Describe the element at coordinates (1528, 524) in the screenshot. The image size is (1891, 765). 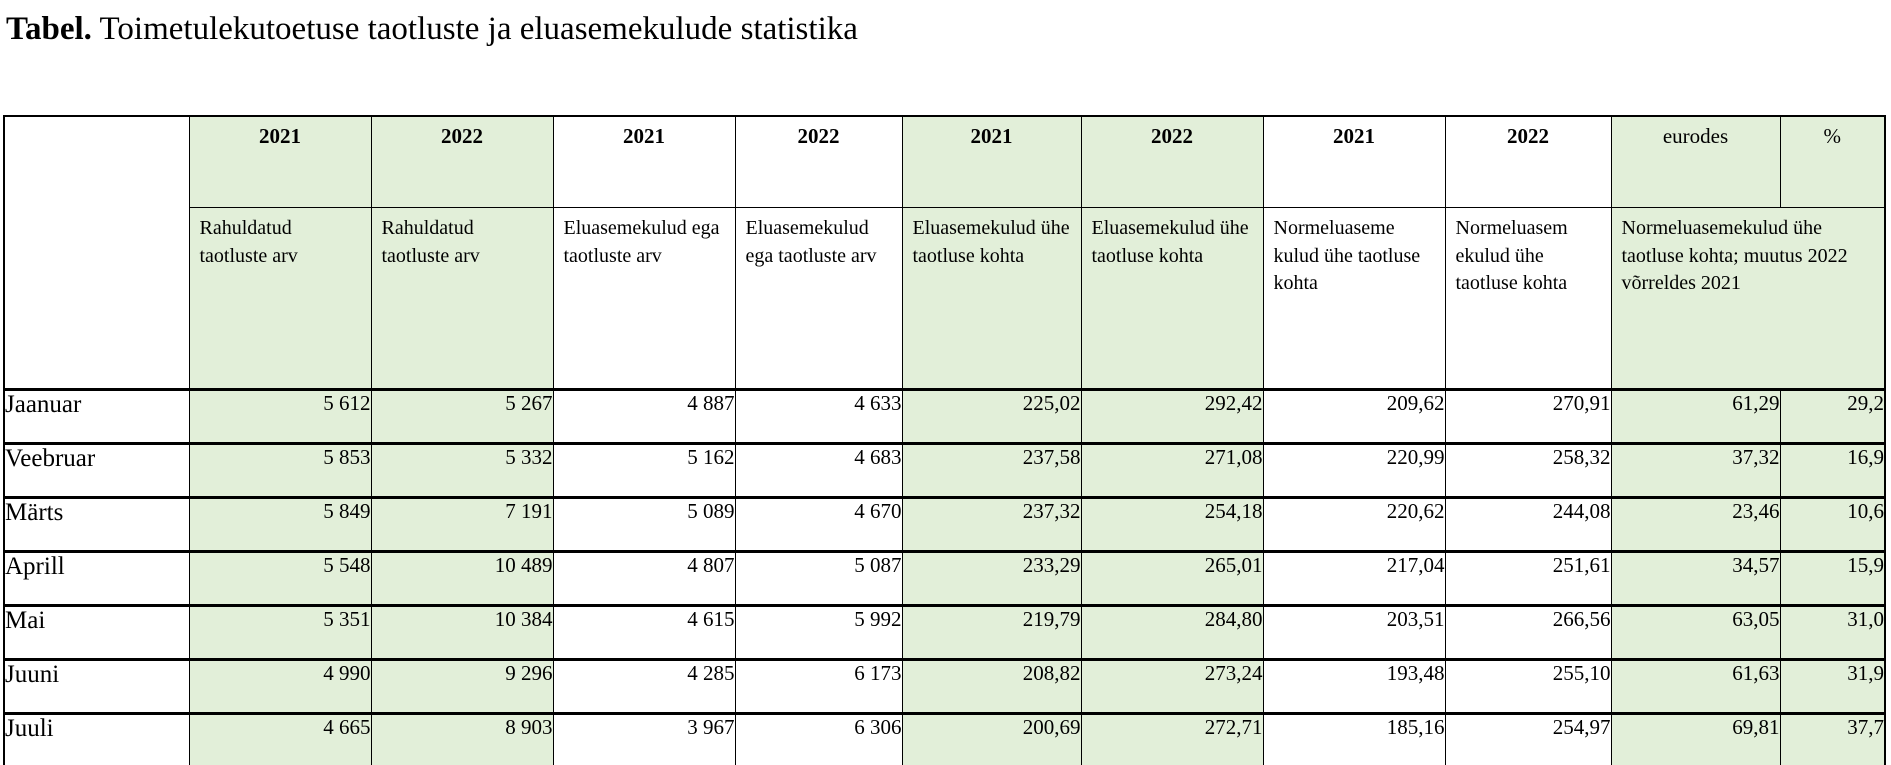
I see `value-cell: 244,08` at that location.